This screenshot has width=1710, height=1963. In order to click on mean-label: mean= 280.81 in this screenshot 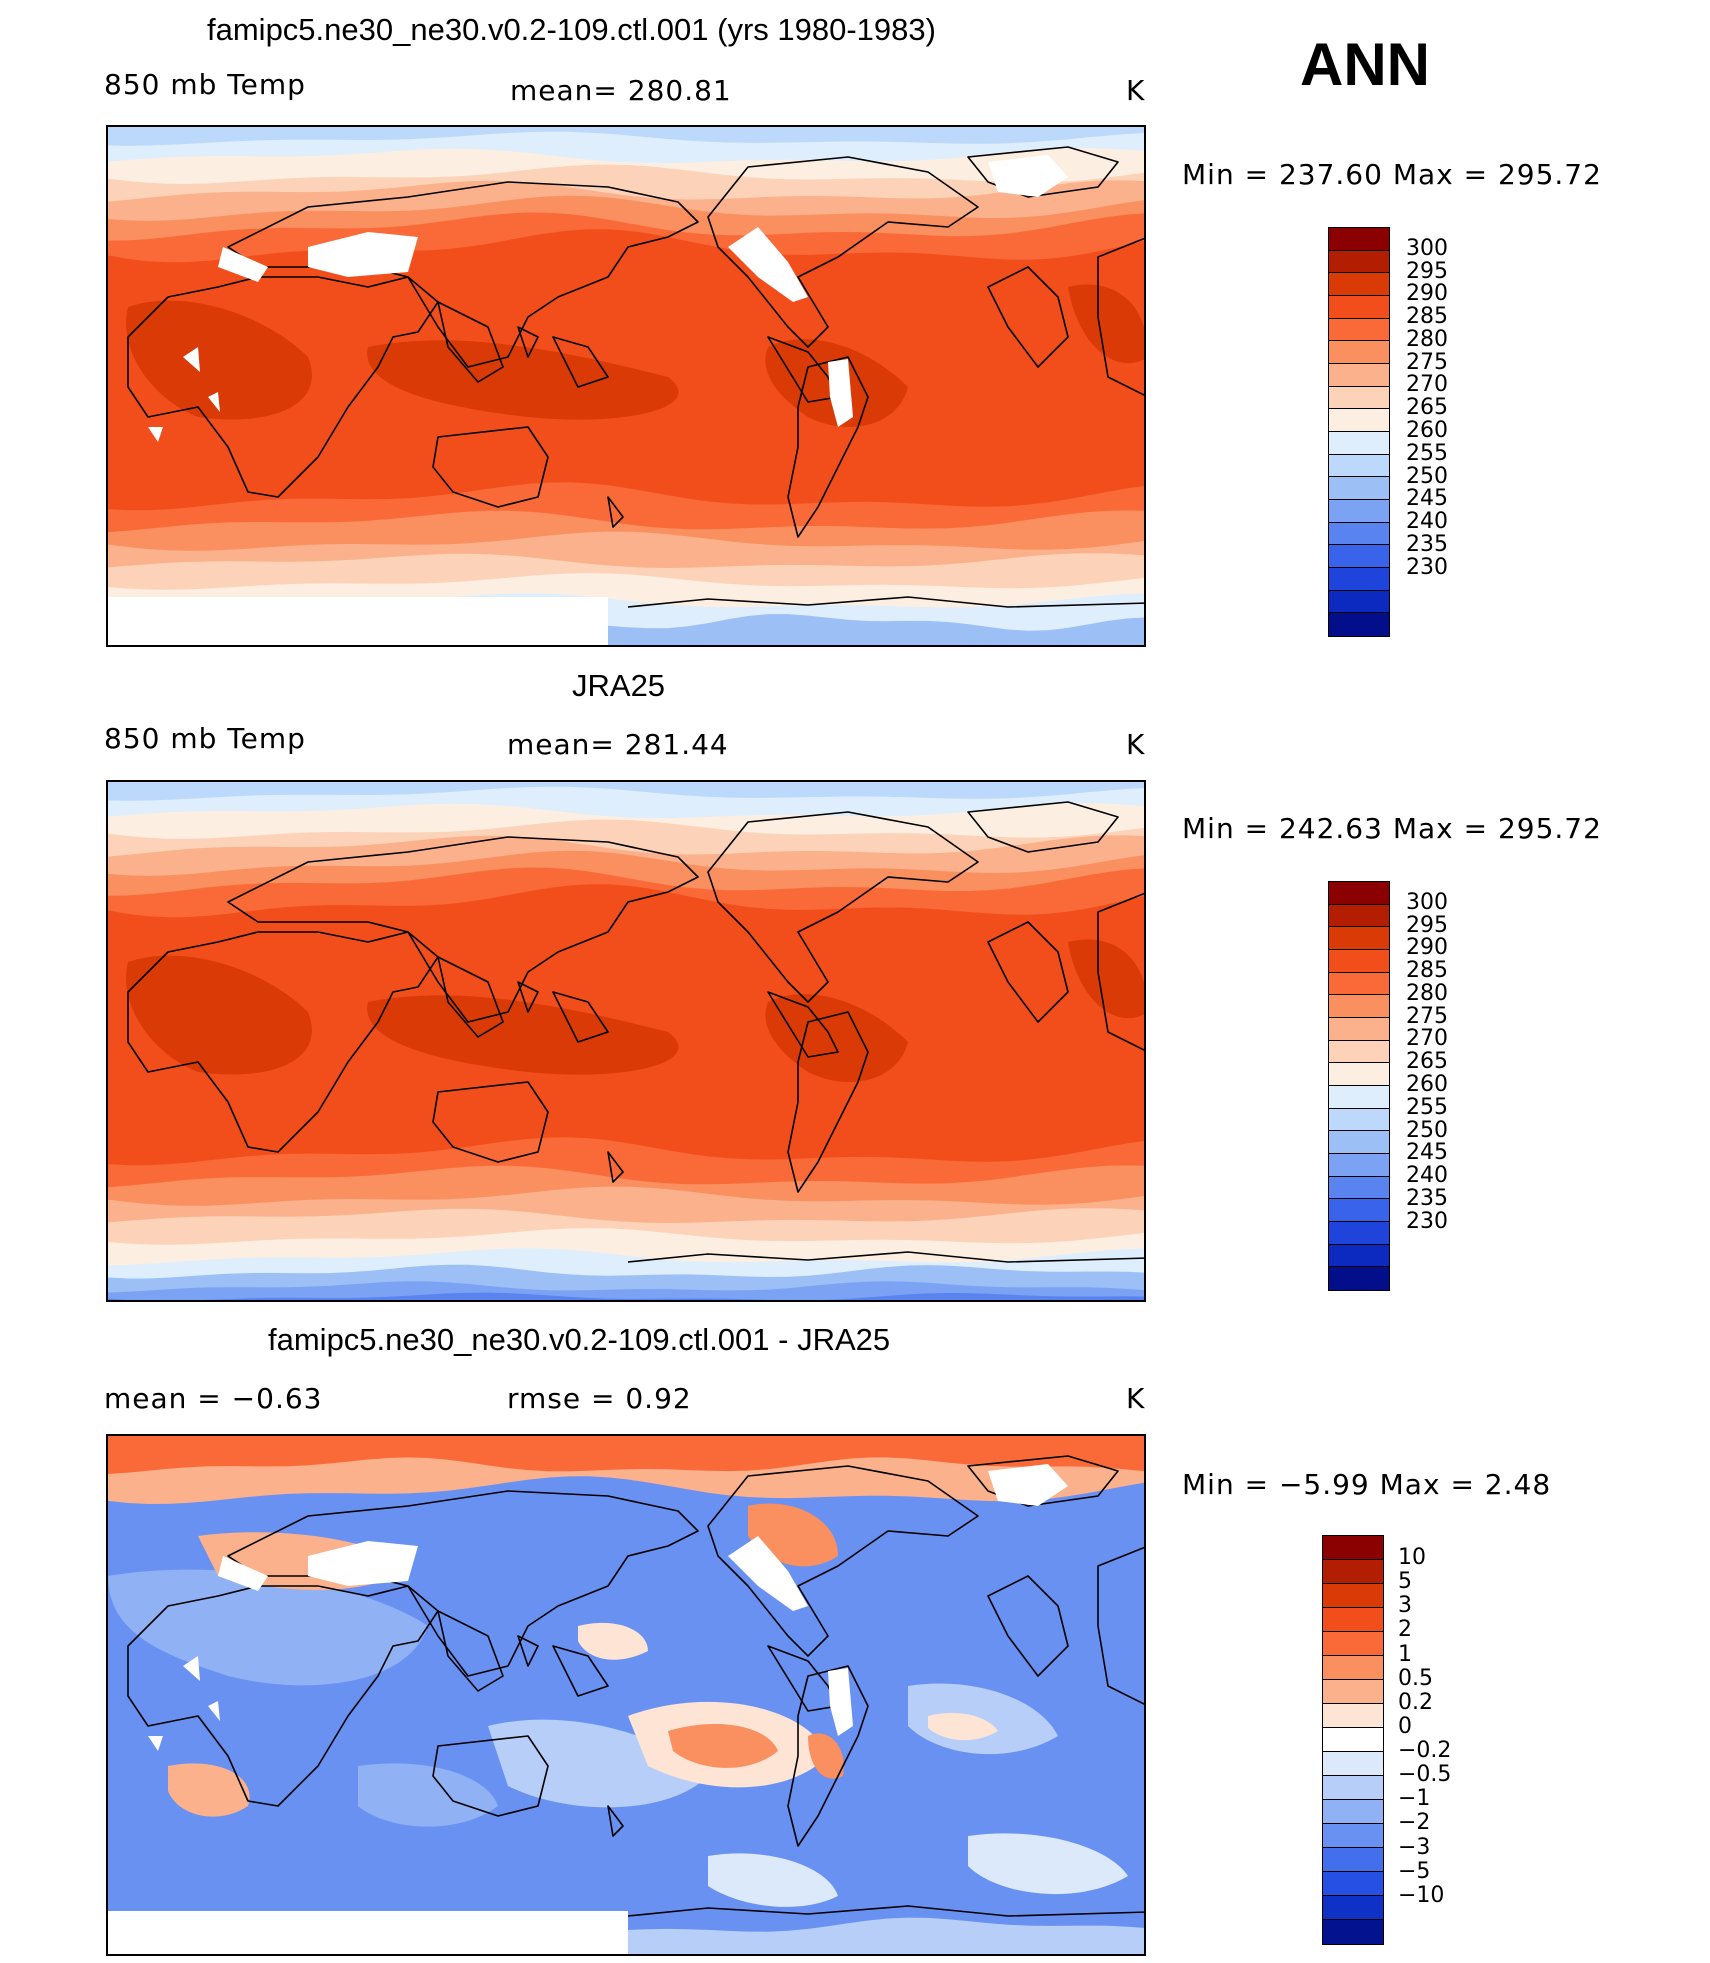, I will do `click(621, 90)`.